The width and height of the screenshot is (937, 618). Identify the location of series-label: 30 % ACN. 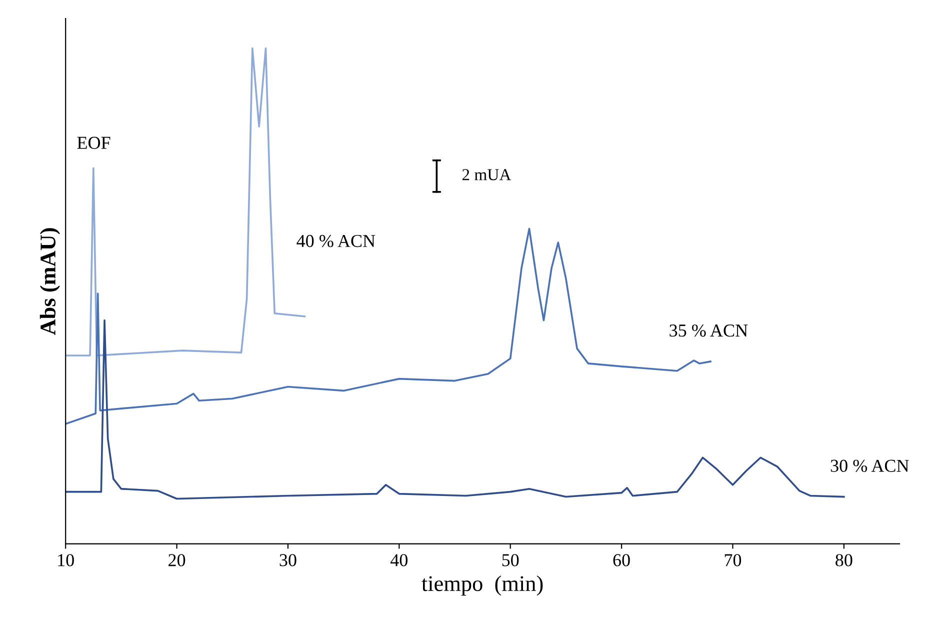
(869, 466).